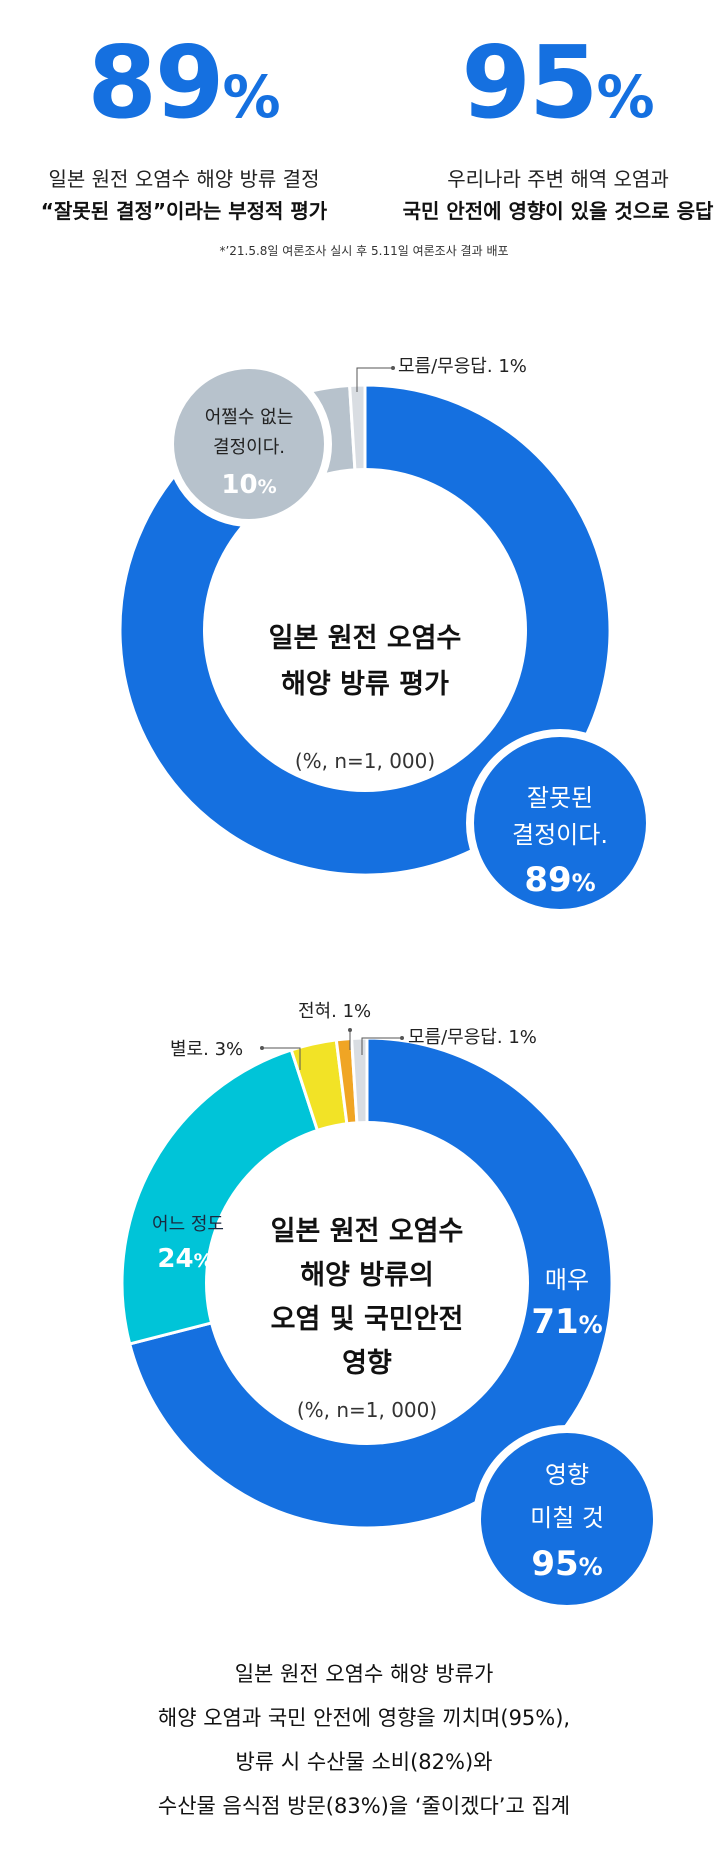  I want to click on slice-label-rarely: 별로. 3%, so click(206, 1049).